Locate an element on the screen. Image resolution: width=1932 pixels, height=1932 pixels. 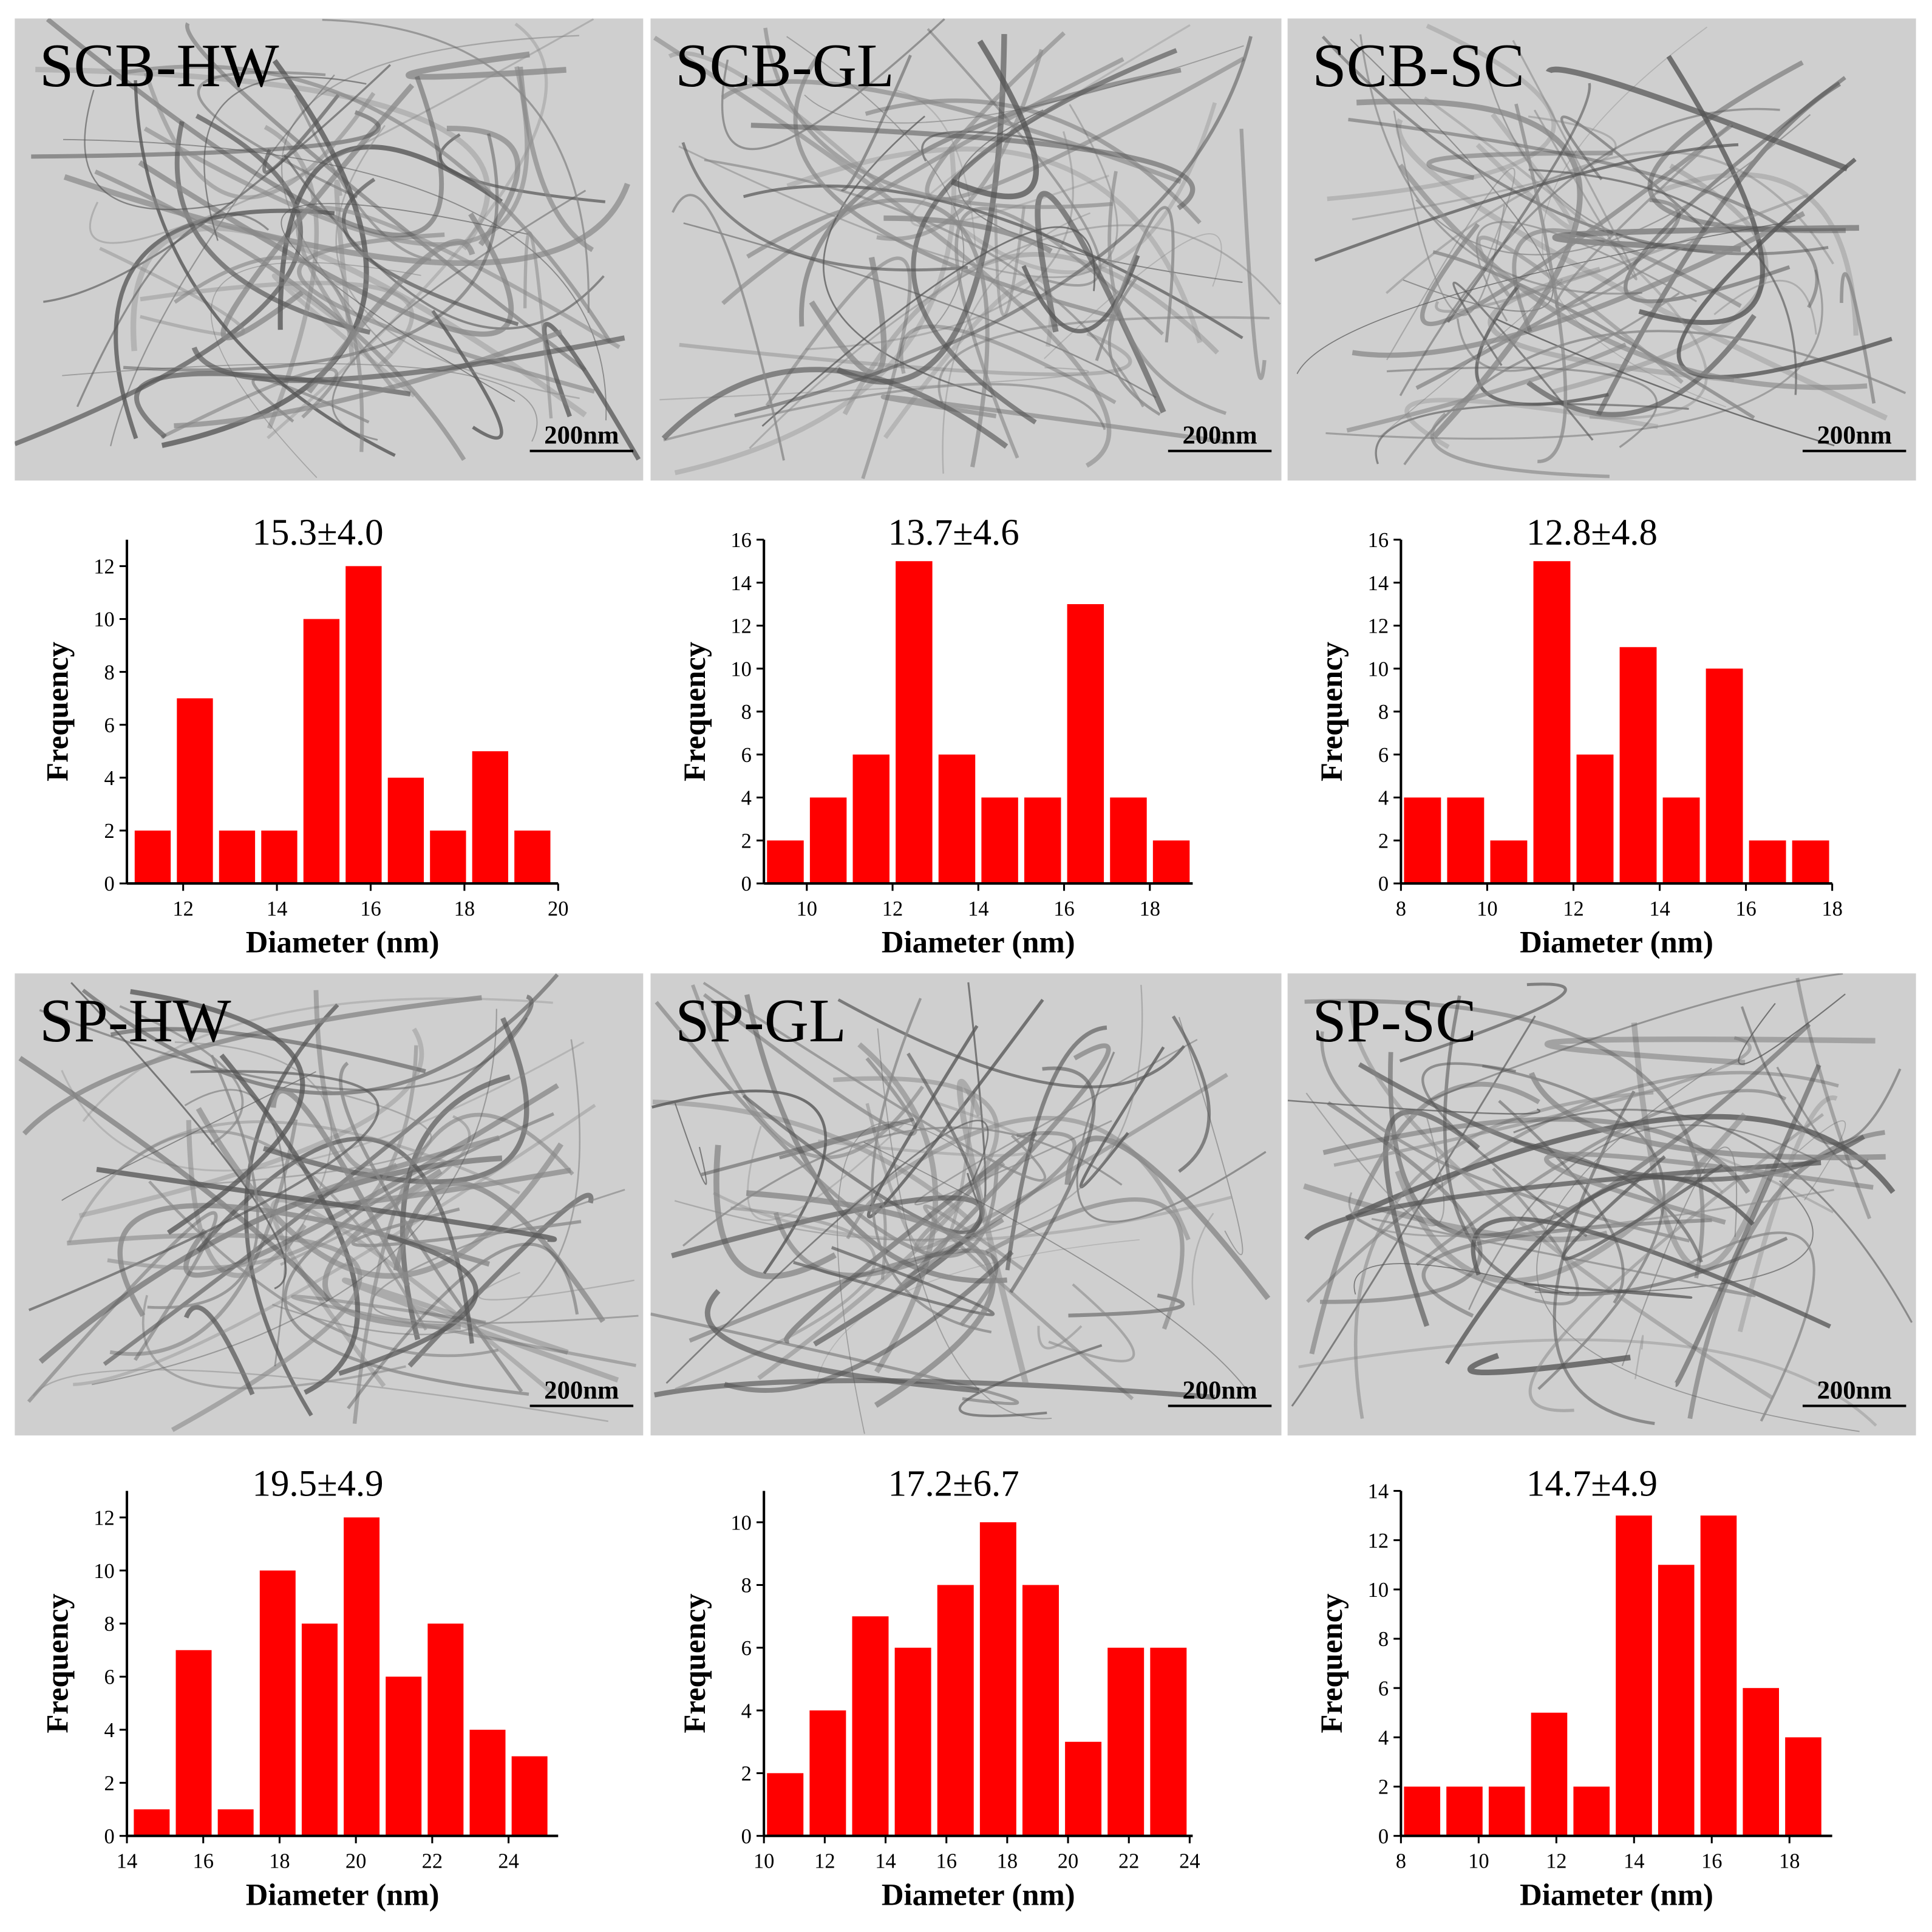
x-tick-label: 12 is located at coordinates (182, 908).